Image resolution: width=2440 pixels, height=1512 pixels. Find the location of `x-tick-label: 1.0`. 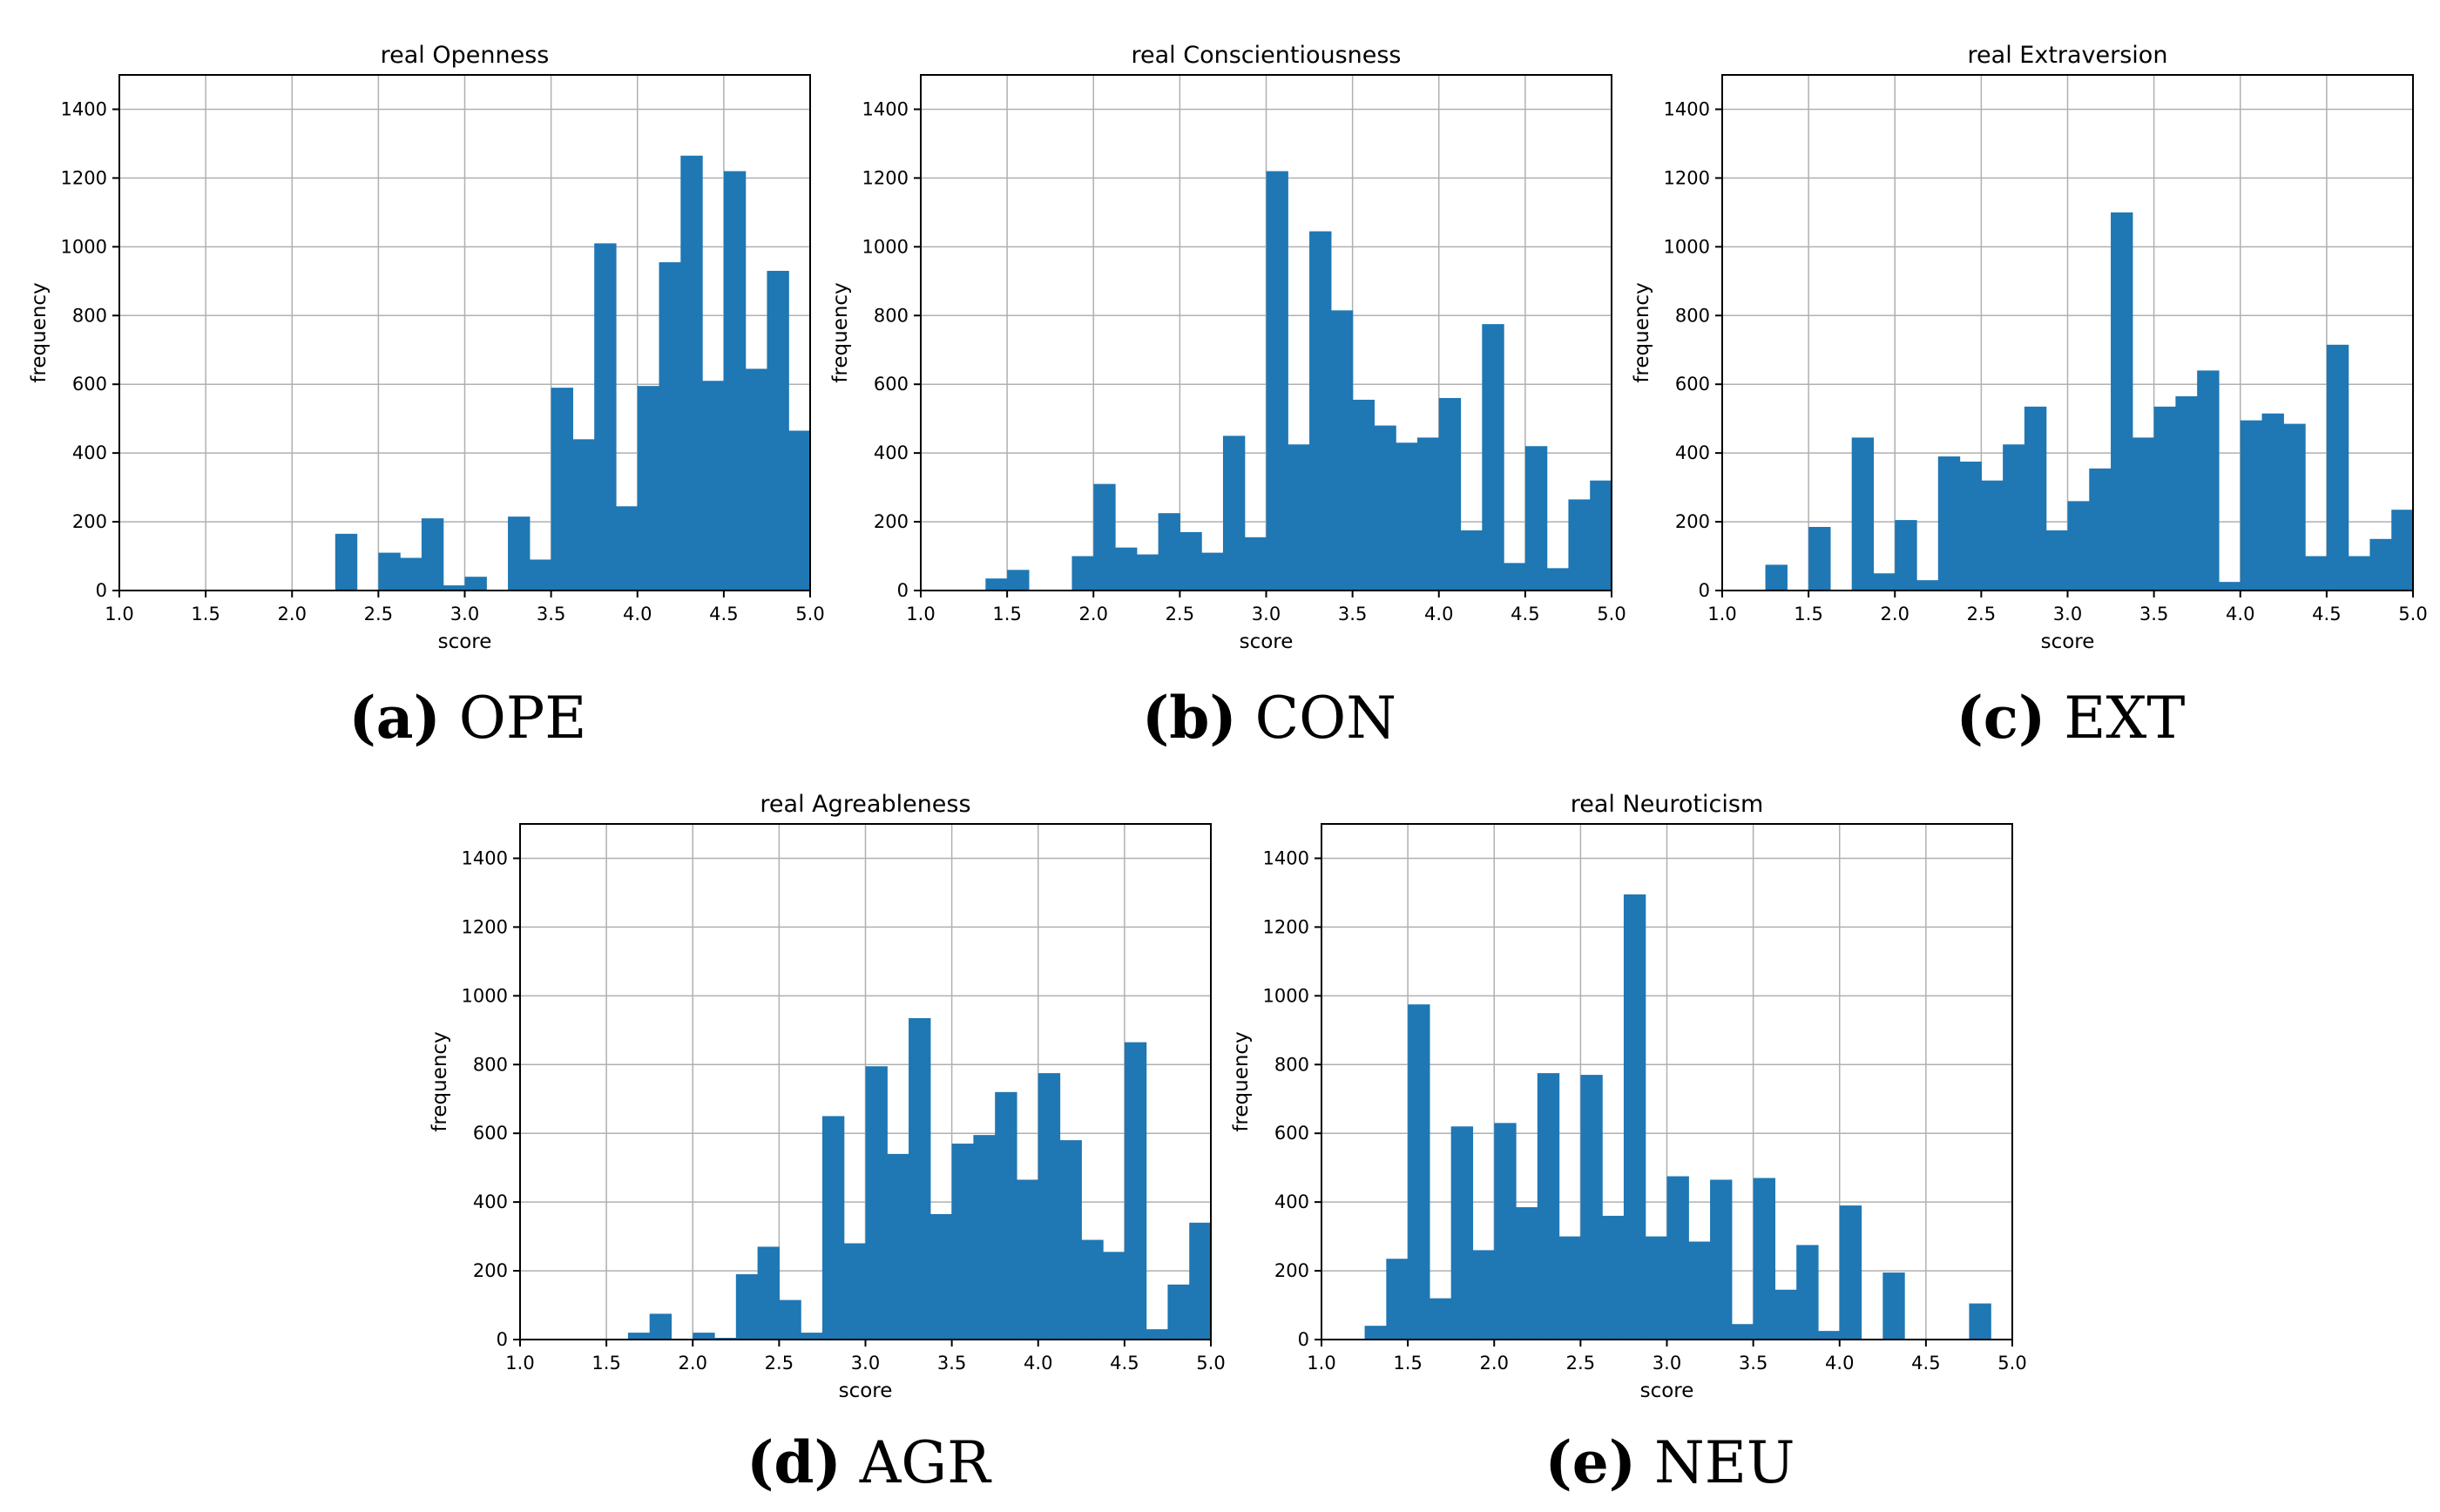

x-tick-label: 1.0 is located at coordinates (119, 614).